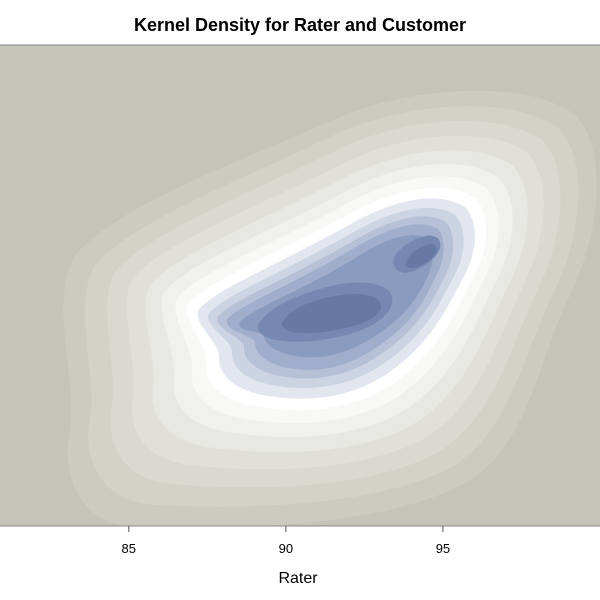  I want to click on x-axis: 85 90 95, so click(286, 541).